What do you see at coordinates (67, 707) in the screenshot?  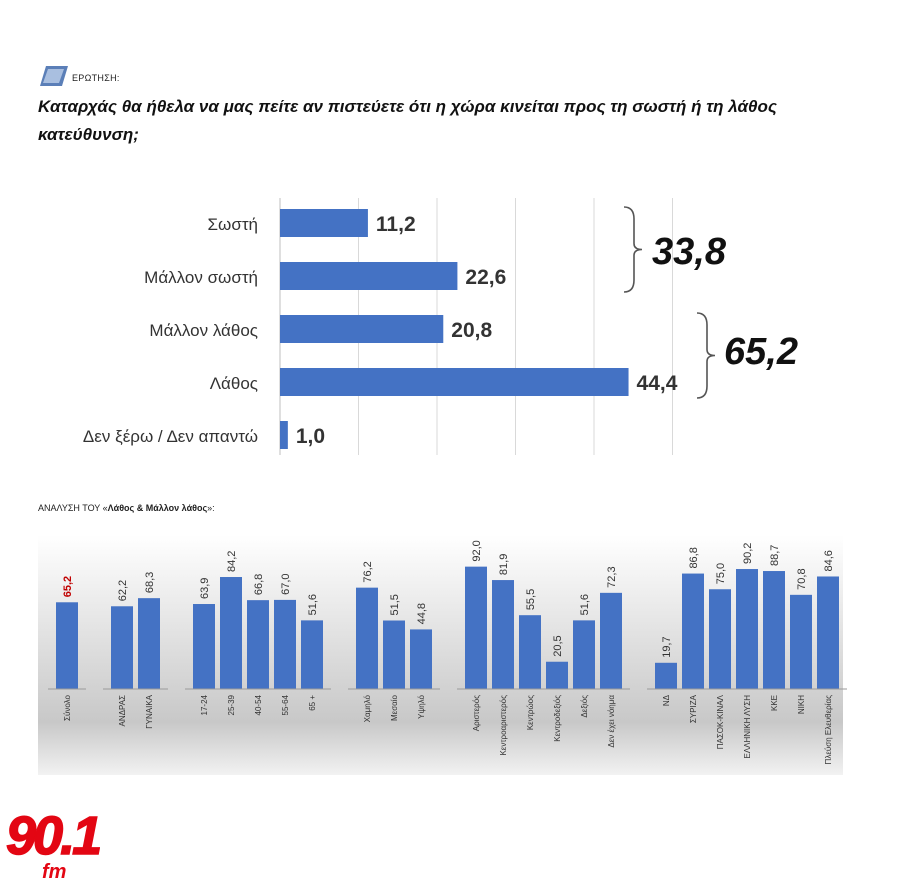 I see `category-label: Σύνολο` at bounding box center [67, 707].